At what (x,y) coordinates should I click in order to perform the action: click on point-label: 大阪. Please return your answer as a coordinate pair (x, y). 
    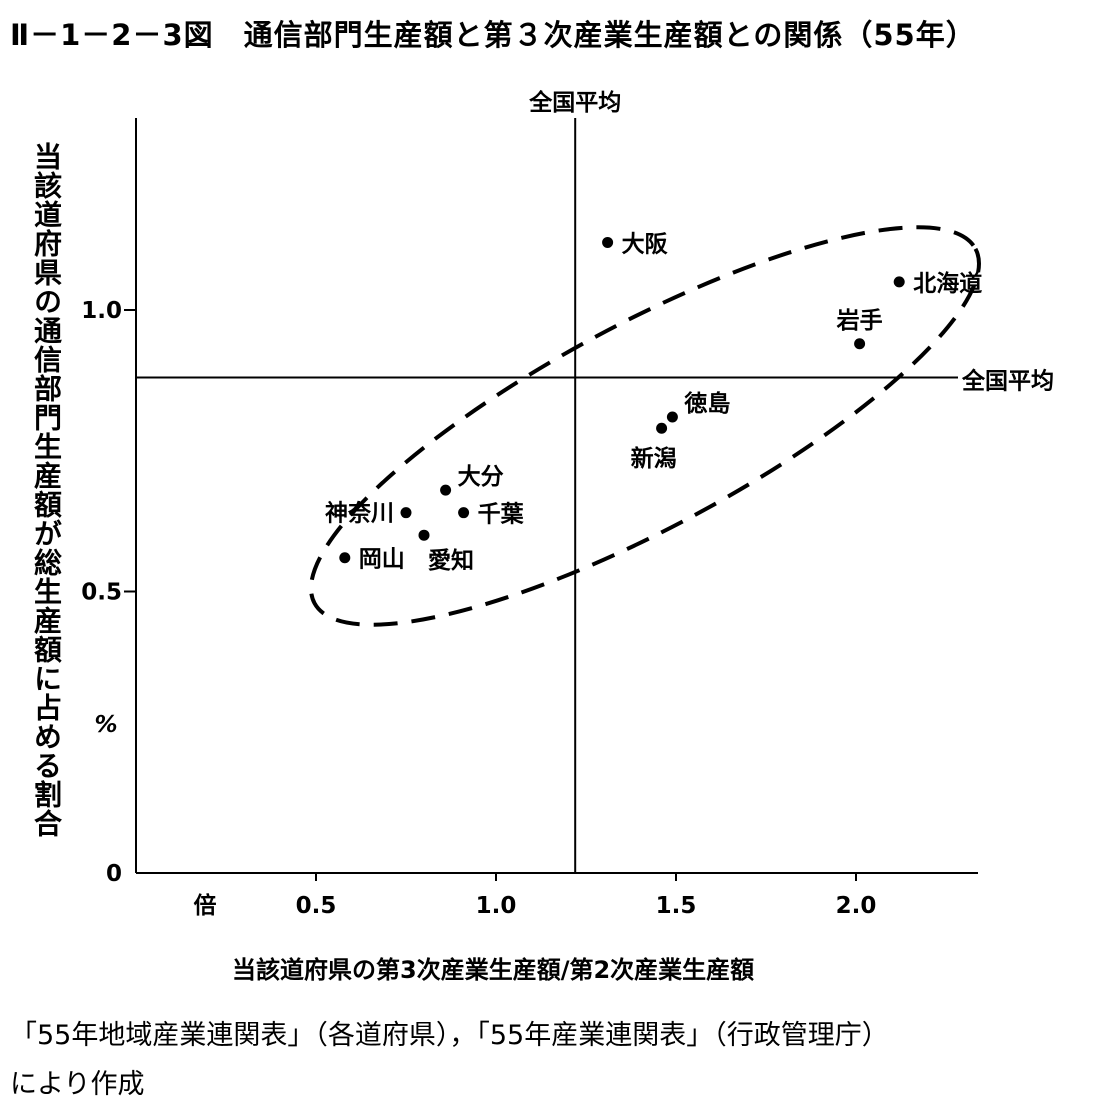
    Looking at the image, I should click on (645, 244).